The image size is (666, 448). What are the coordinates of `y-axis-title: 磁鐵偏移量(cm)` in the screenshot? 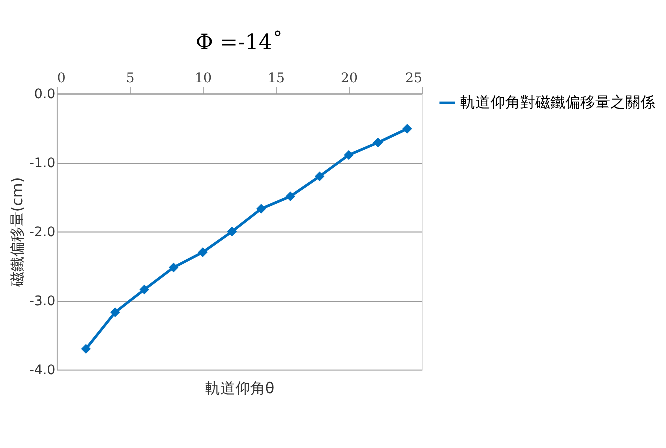 It's located at (17, 232).